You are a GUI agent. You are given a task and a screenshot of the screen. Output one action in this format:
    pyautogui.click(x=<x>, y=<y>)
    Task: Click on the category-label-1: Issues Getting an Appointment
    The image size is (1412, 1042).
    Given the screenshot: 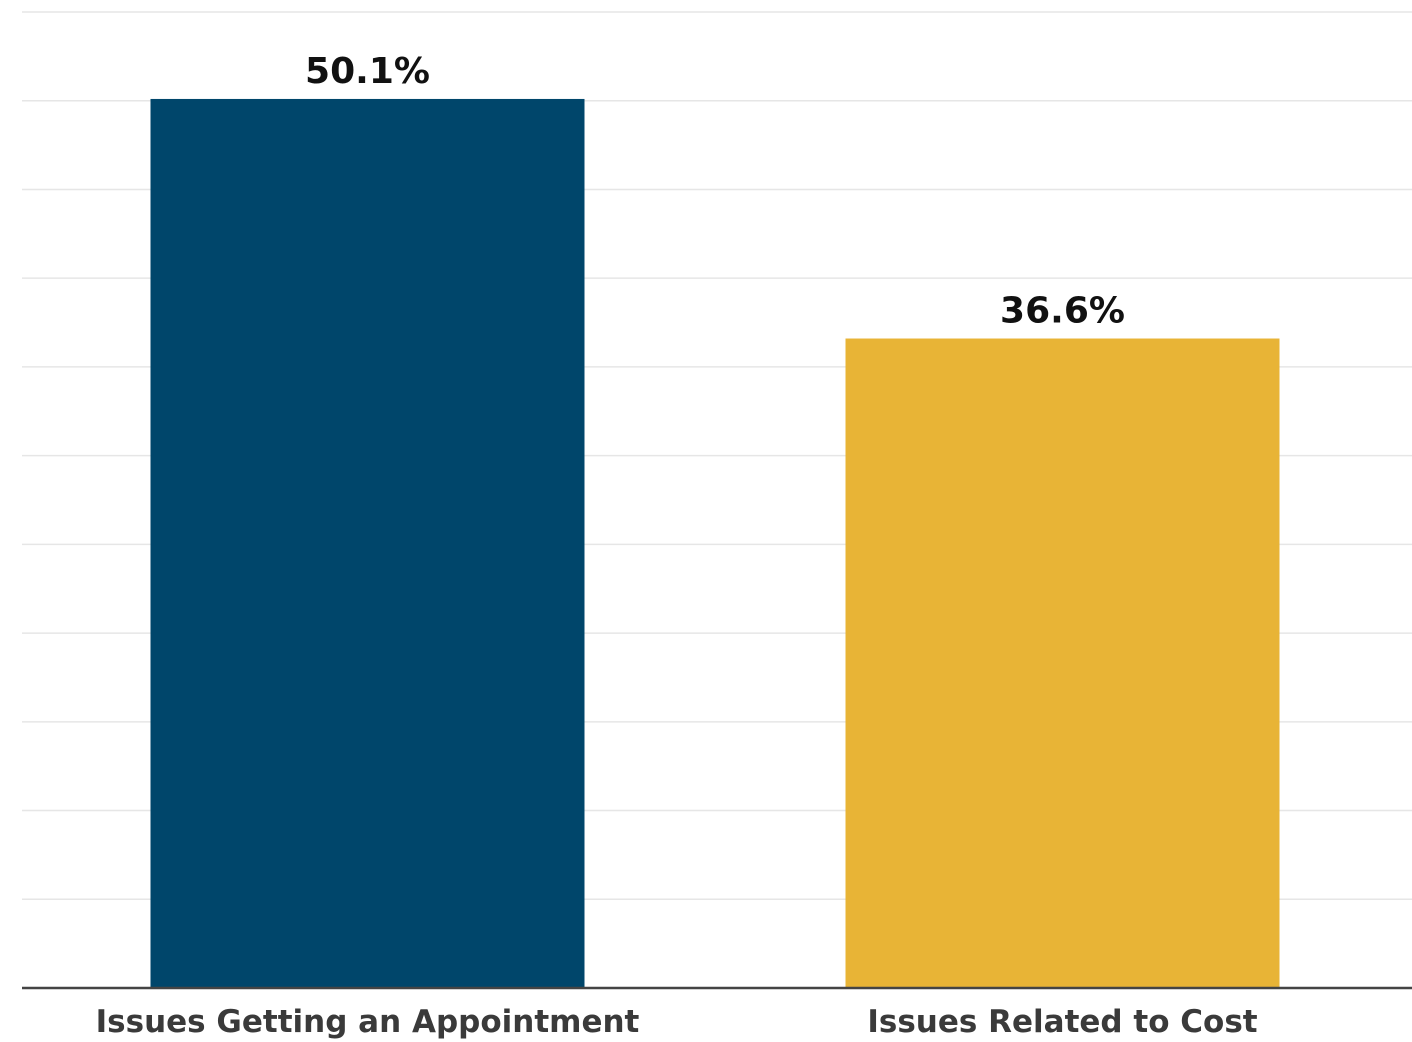 What is the action you would take?
    pyautogui.click(x=368, y=1022)
    